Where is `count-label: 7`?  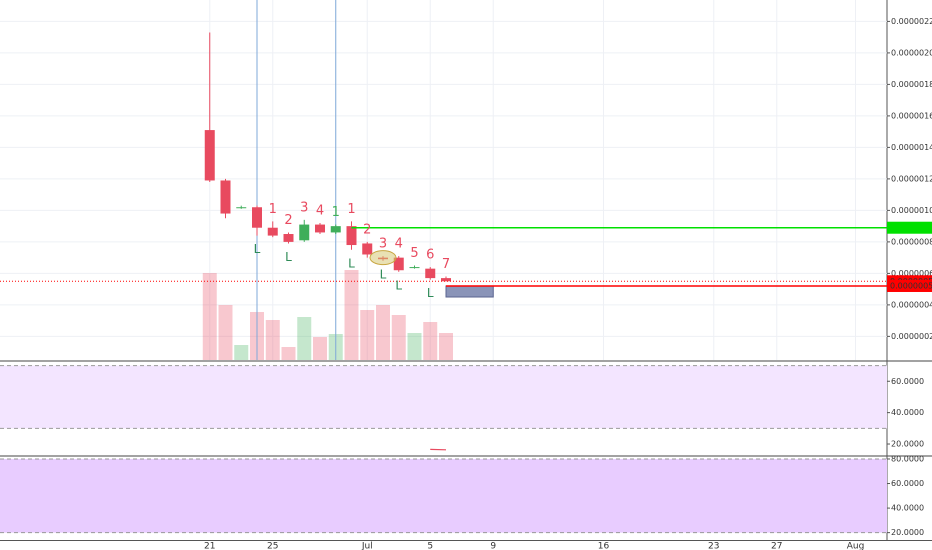
count-label: 7 is located at coordinates (446, 264).